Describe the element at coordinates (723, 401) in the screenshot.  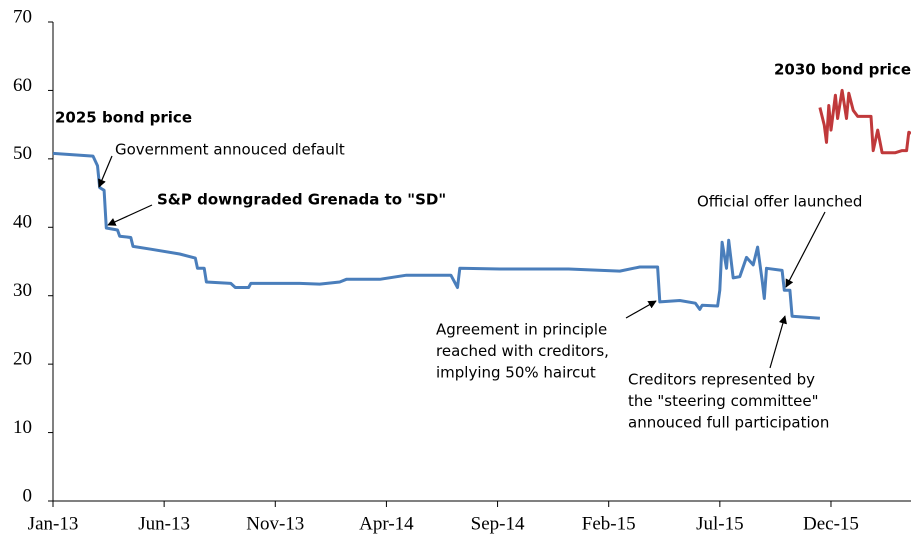
I see `annotation: the "steering committee"` at that location.